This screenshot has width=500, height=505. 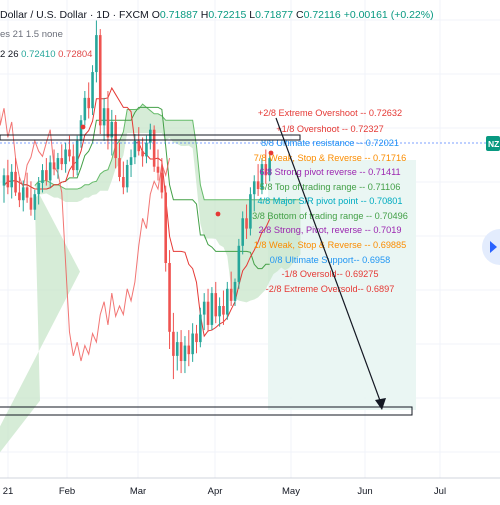 What do you see at coordinates (330, 158) in the screenshot?
I see `mm-line-3: 7/8 Weak, Stop & Reverse -- 0.71716` at bounding box center [330, 158].